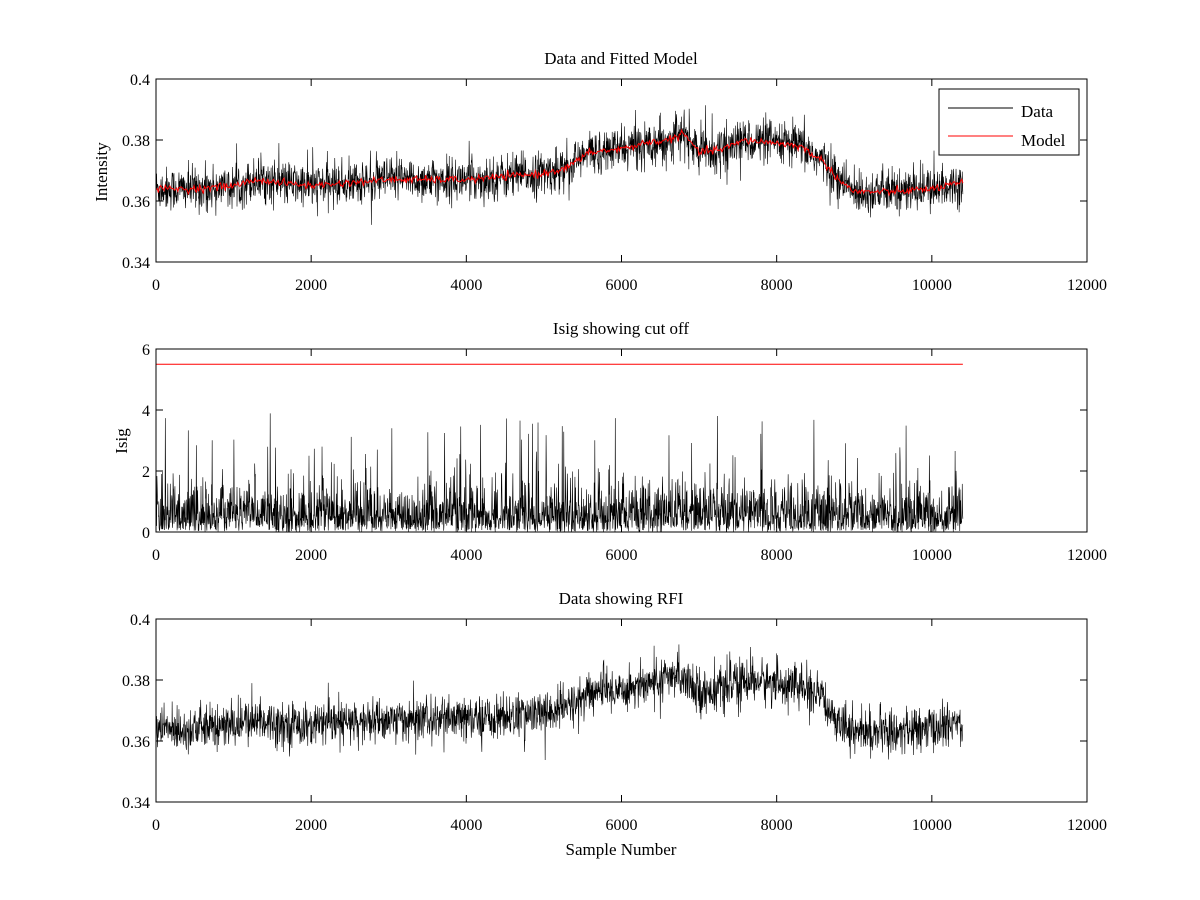  What do you see at coordinates (1037, 111) in the screenshot?
I see `legend-entry-data: Data` at bounding box center [1037, 111].